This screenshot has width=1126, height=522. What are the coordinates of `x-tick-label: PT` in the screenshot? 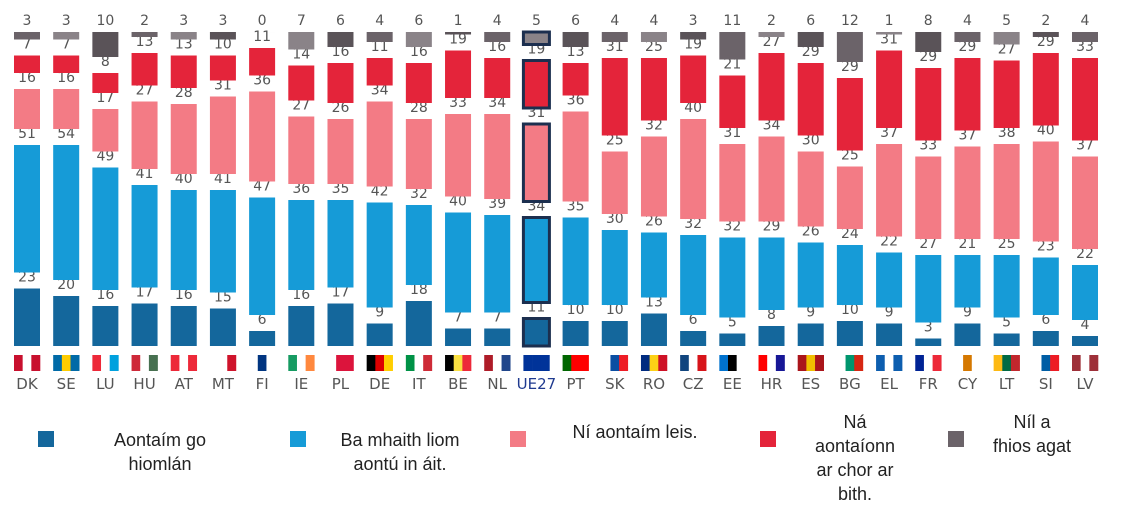 It's located at (575, 384).